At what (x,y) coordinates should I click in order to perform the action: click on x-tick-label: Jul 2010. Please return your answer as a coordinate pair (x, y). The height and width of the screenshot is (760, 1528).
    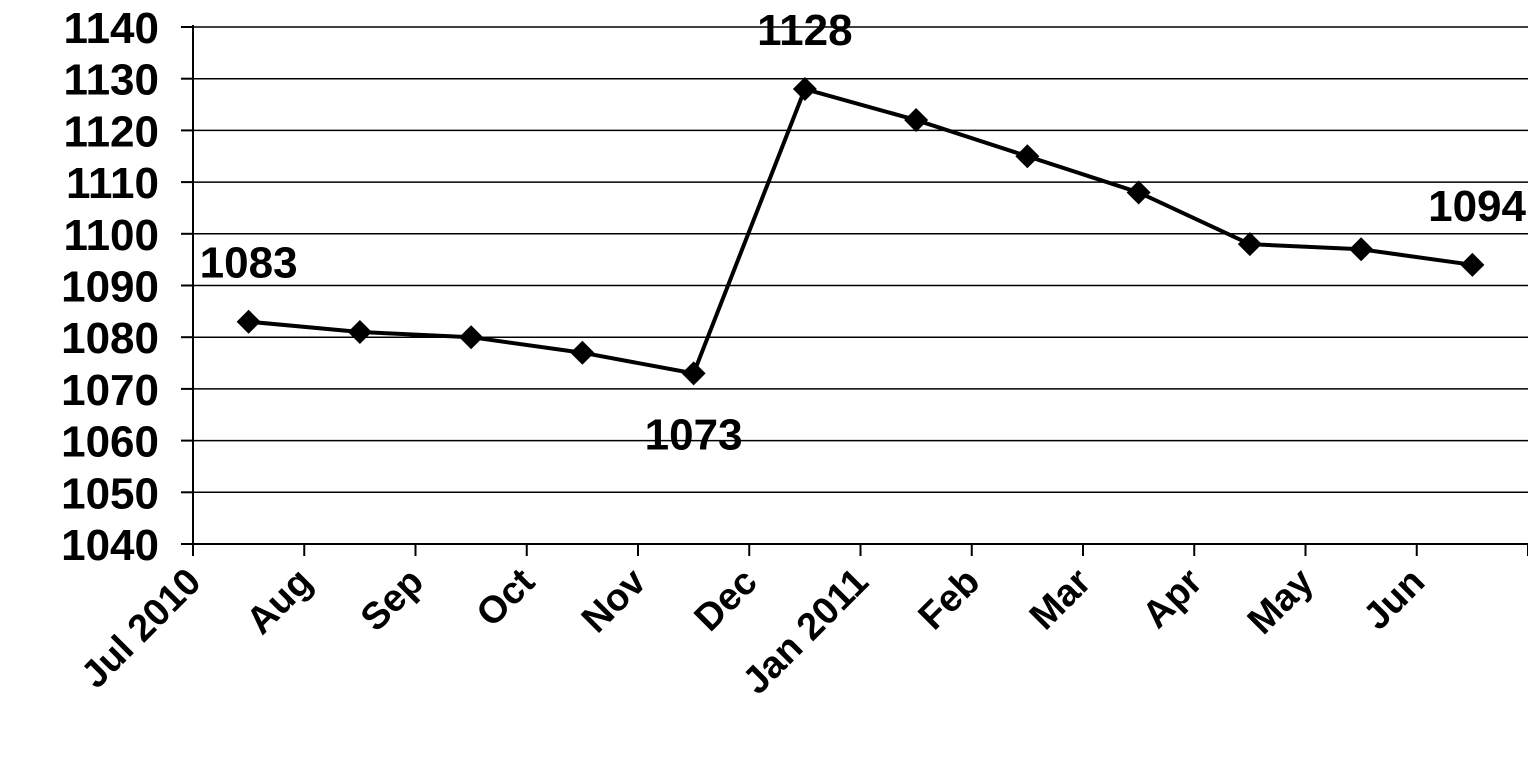
    Looking at the image, I should click on (142, 629).